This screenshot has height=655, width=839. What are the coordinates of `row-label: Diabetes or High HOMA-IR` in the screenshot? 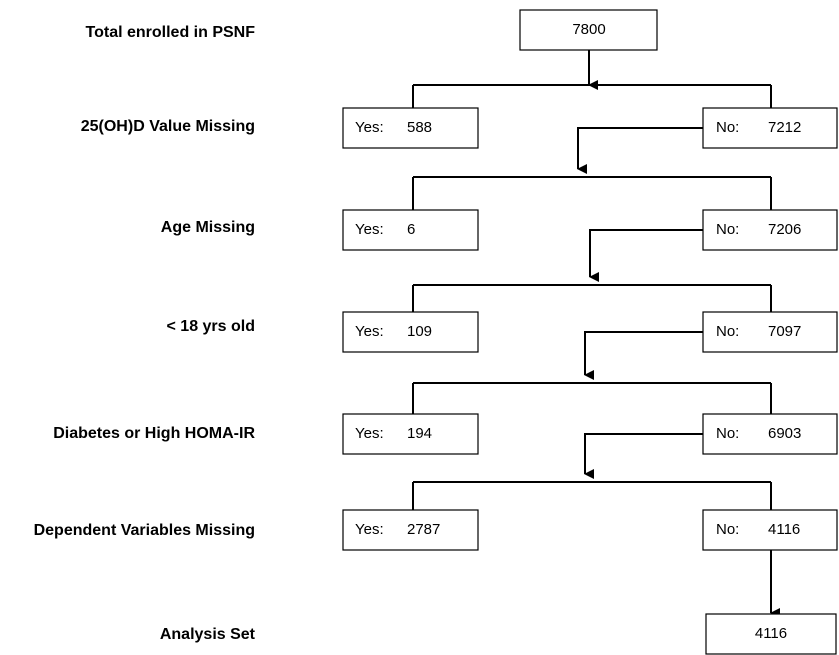 It's located at (154, 433).